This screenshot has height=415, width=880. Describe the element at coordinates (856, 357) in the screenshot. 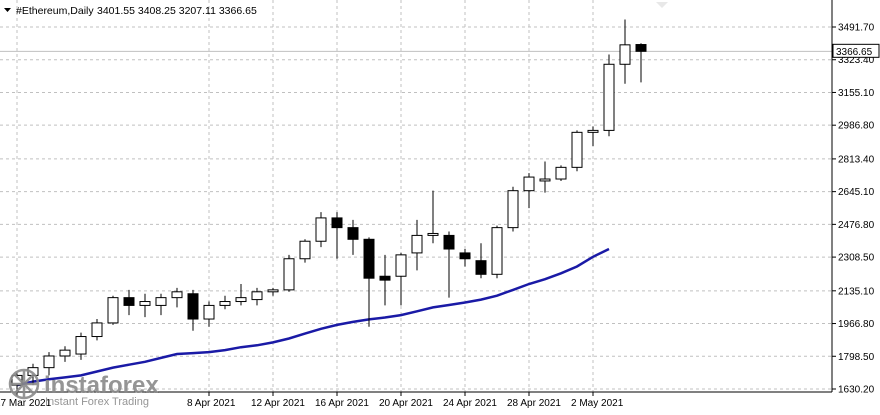

I see `y-tick-label: 1798.50` at that location.